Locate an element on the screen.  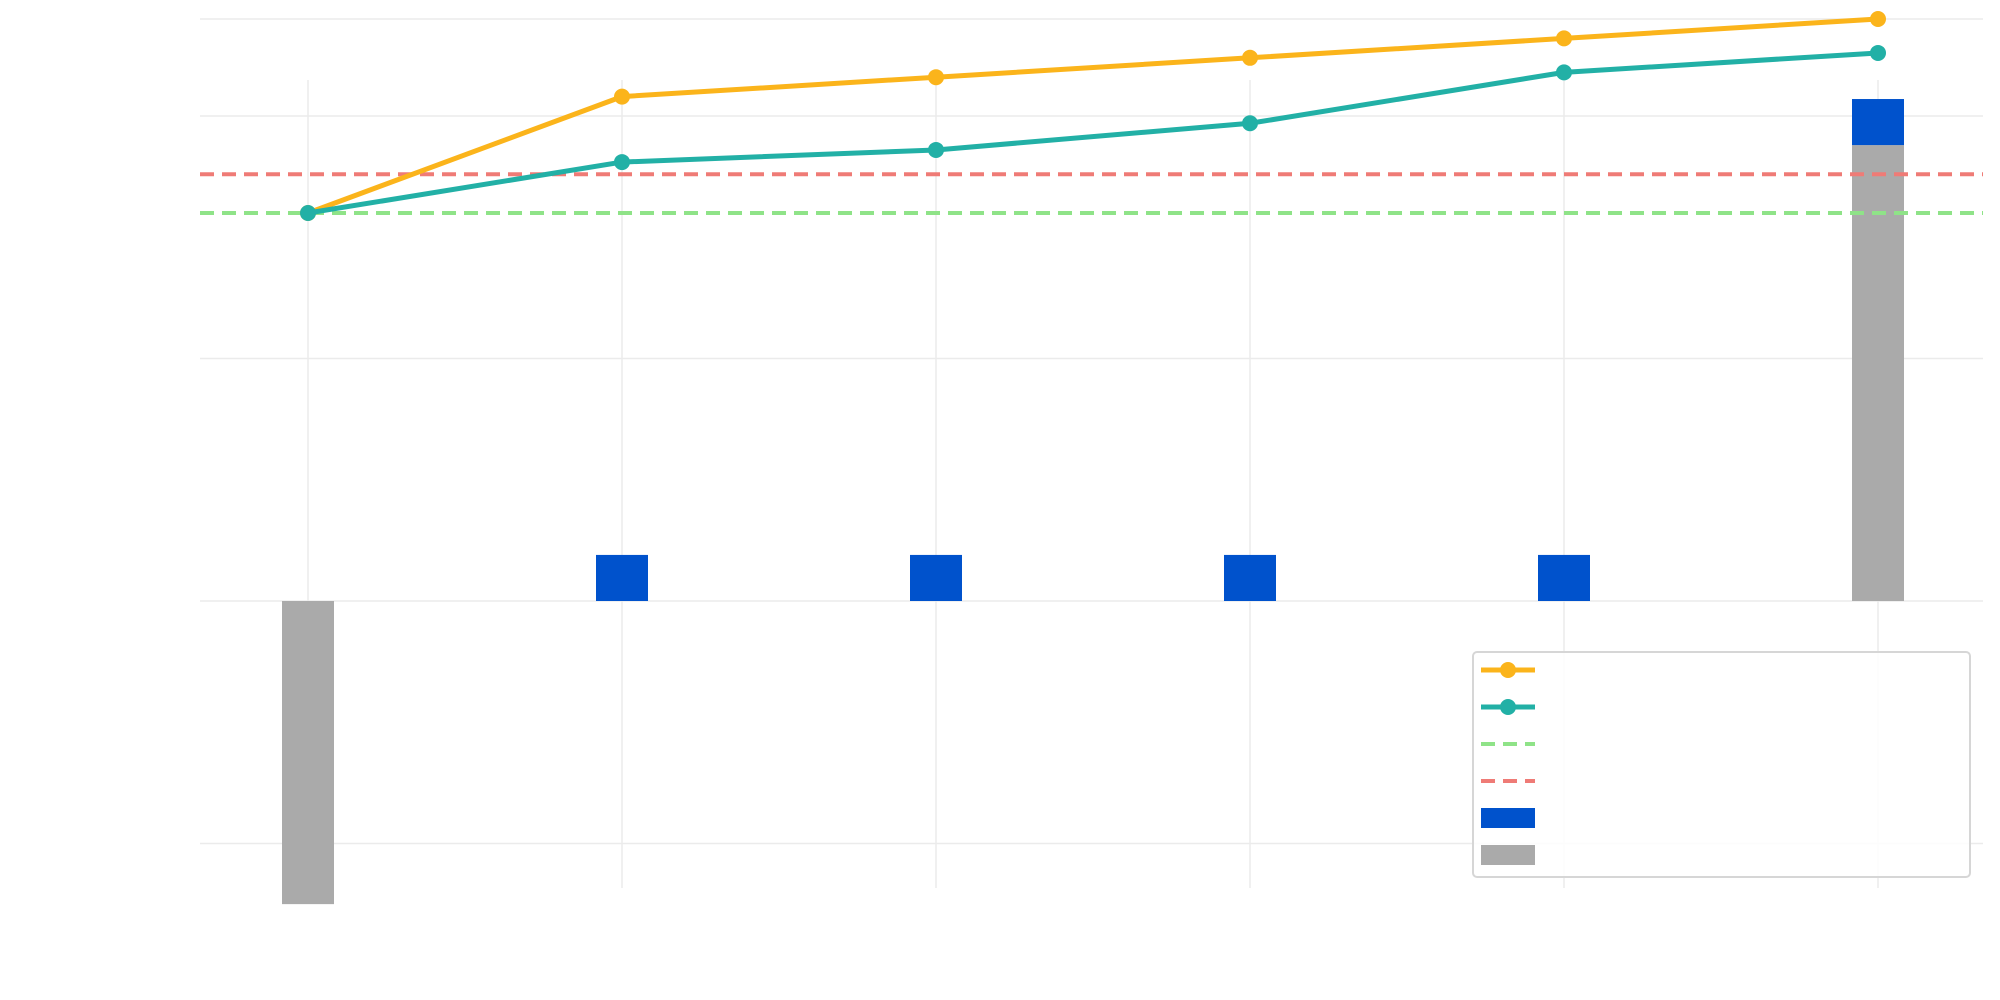
legend is located at coordinates (1721, 764).